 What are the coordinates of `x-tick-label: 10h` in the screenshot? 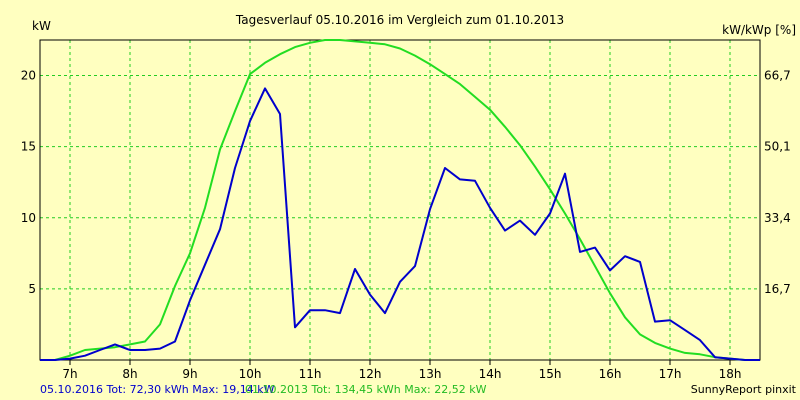 It's located at (250, 374).